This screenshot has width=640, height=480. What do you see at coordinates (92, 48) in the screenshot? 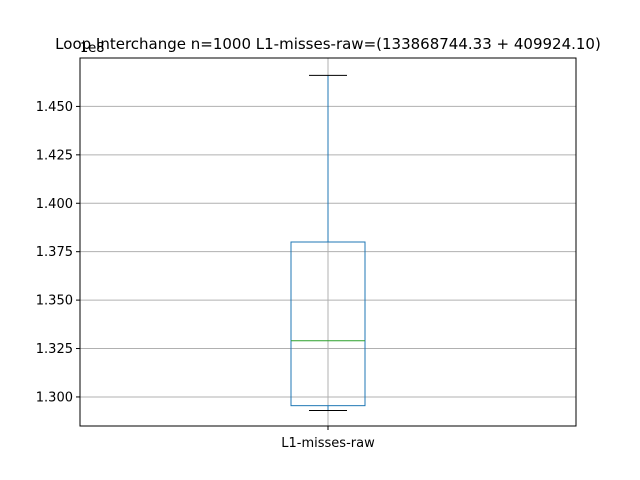
I see `y-offset-label: 1e8` at bounding box center [92, 48].